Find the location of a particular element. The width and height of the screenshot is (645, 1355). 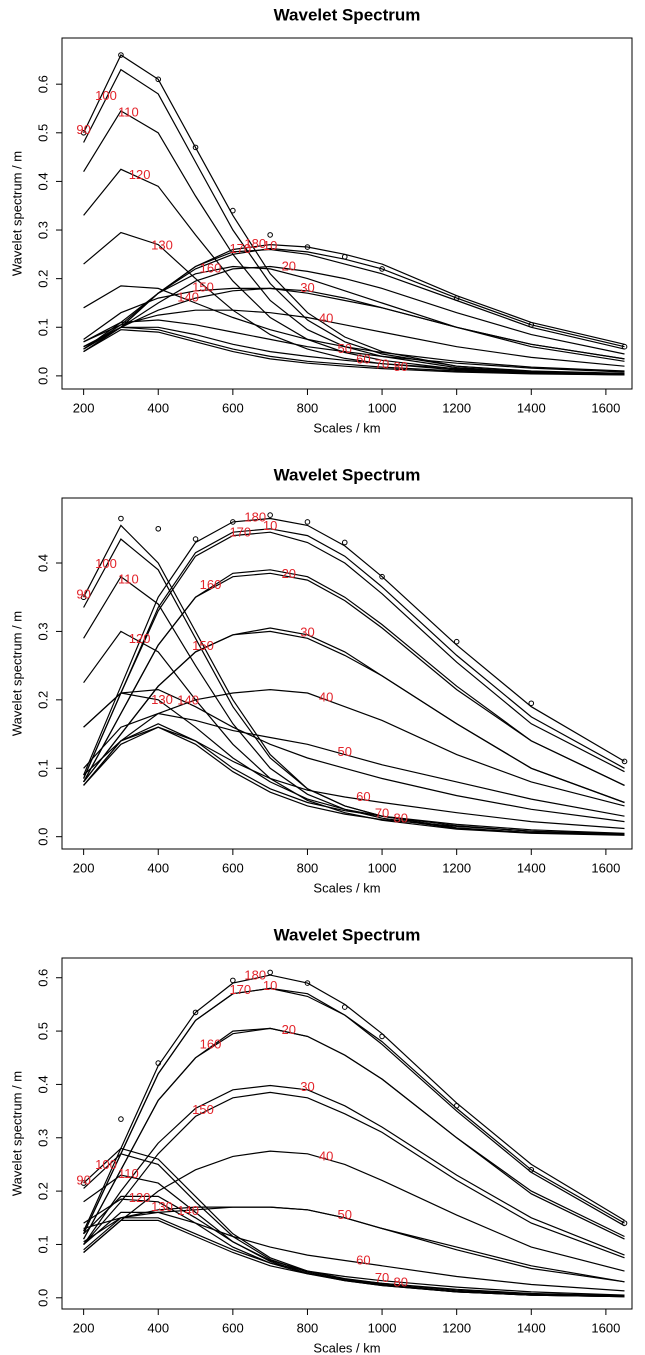

y-tick-label: 0.1 is located at coordinates (42, 1244).